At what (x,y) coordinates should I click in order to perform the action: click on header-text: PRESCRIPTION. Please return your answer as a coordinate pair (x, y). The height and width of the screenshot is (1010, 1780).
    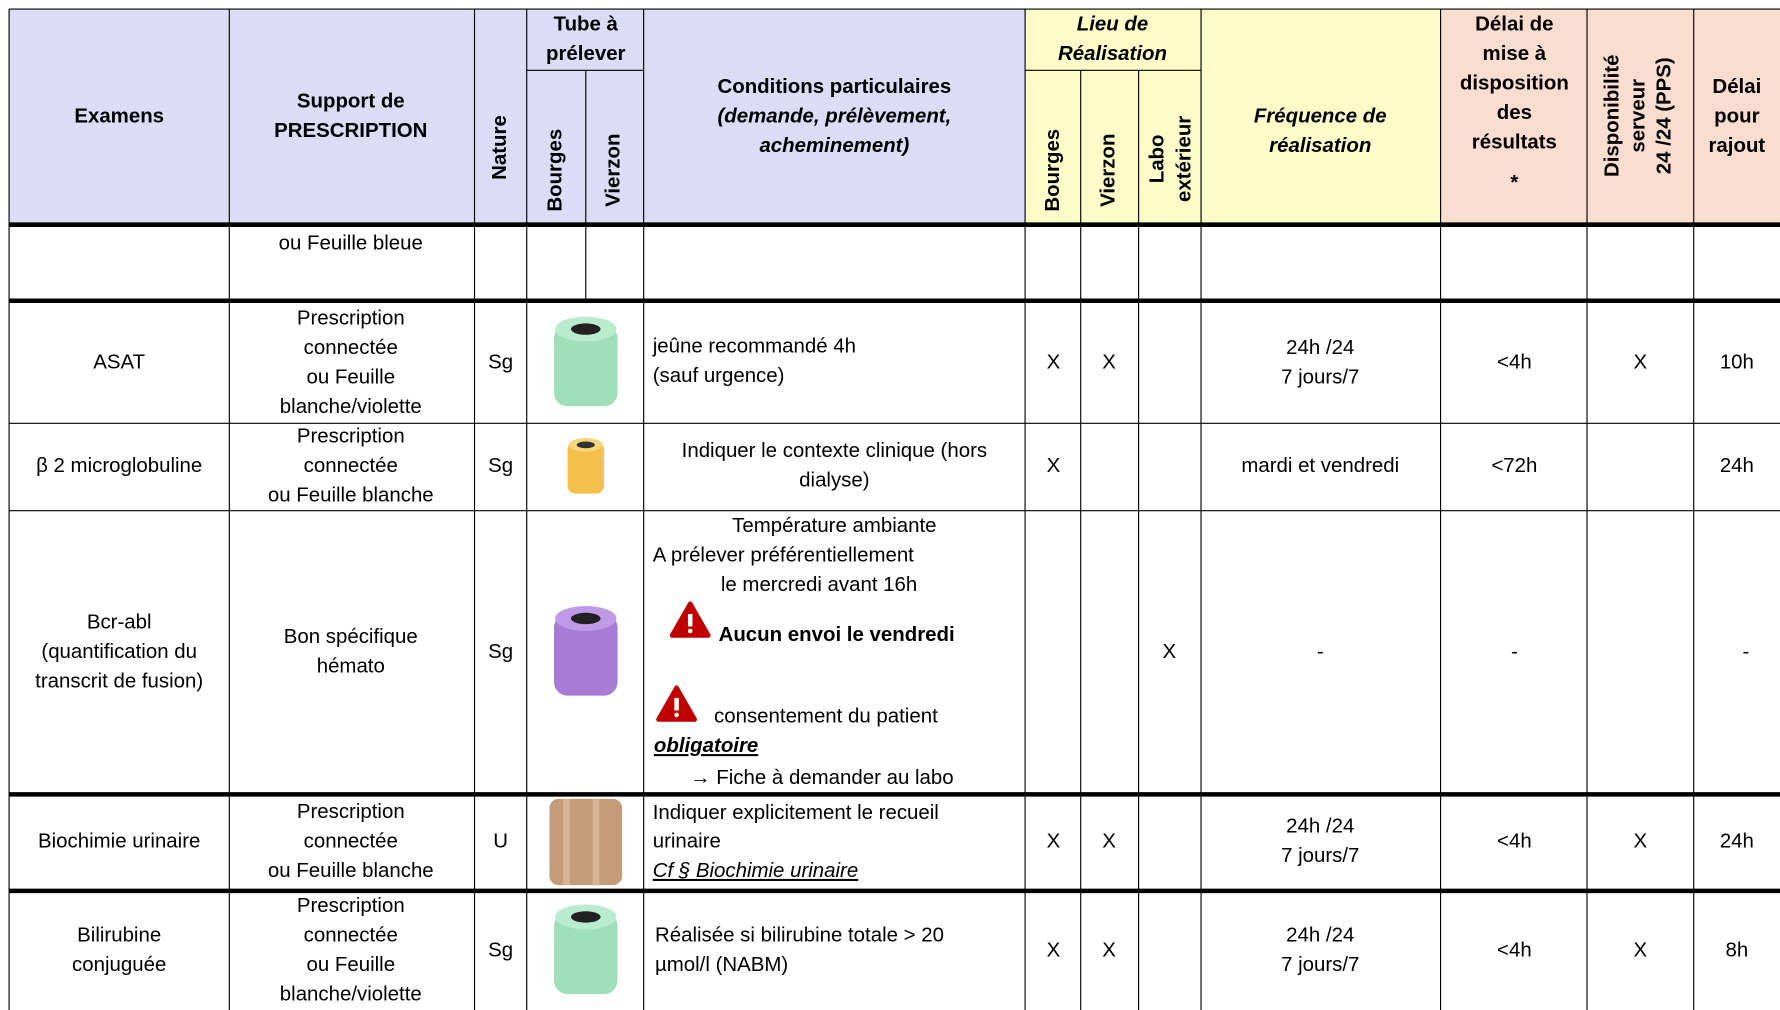
    Looking at the image, I should click on (350, 131).